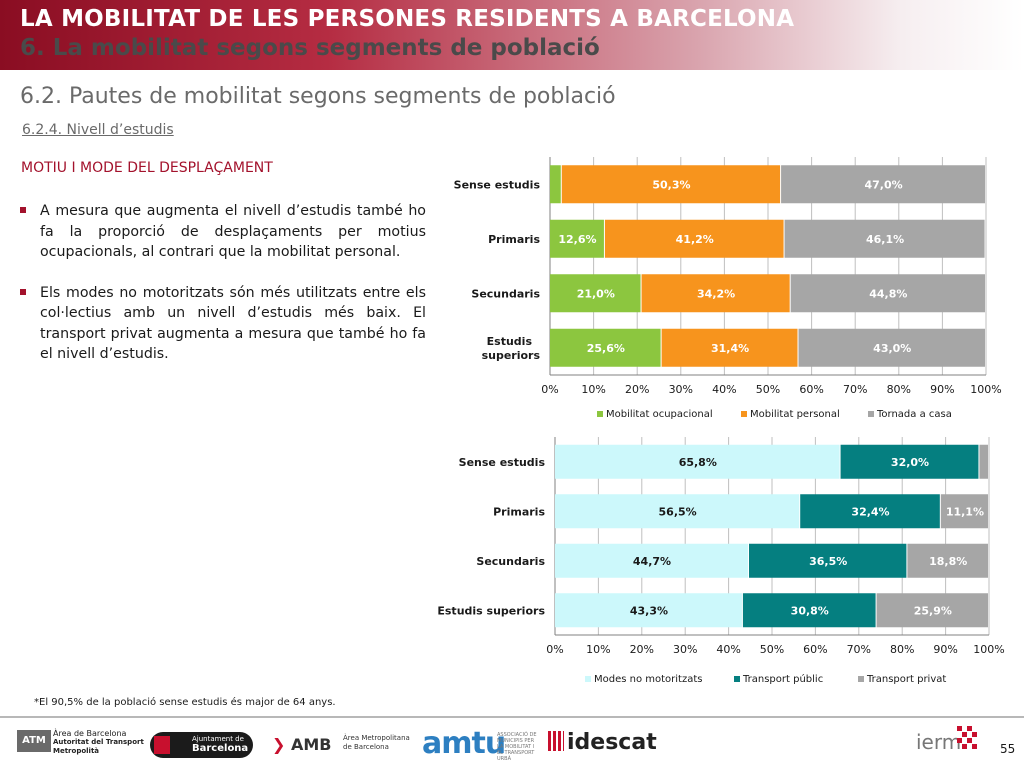 Image resolution: width=1024 pixels, height=768 pixels. I want to click on amb-chevron-icon: ❯, so click(281, 744).